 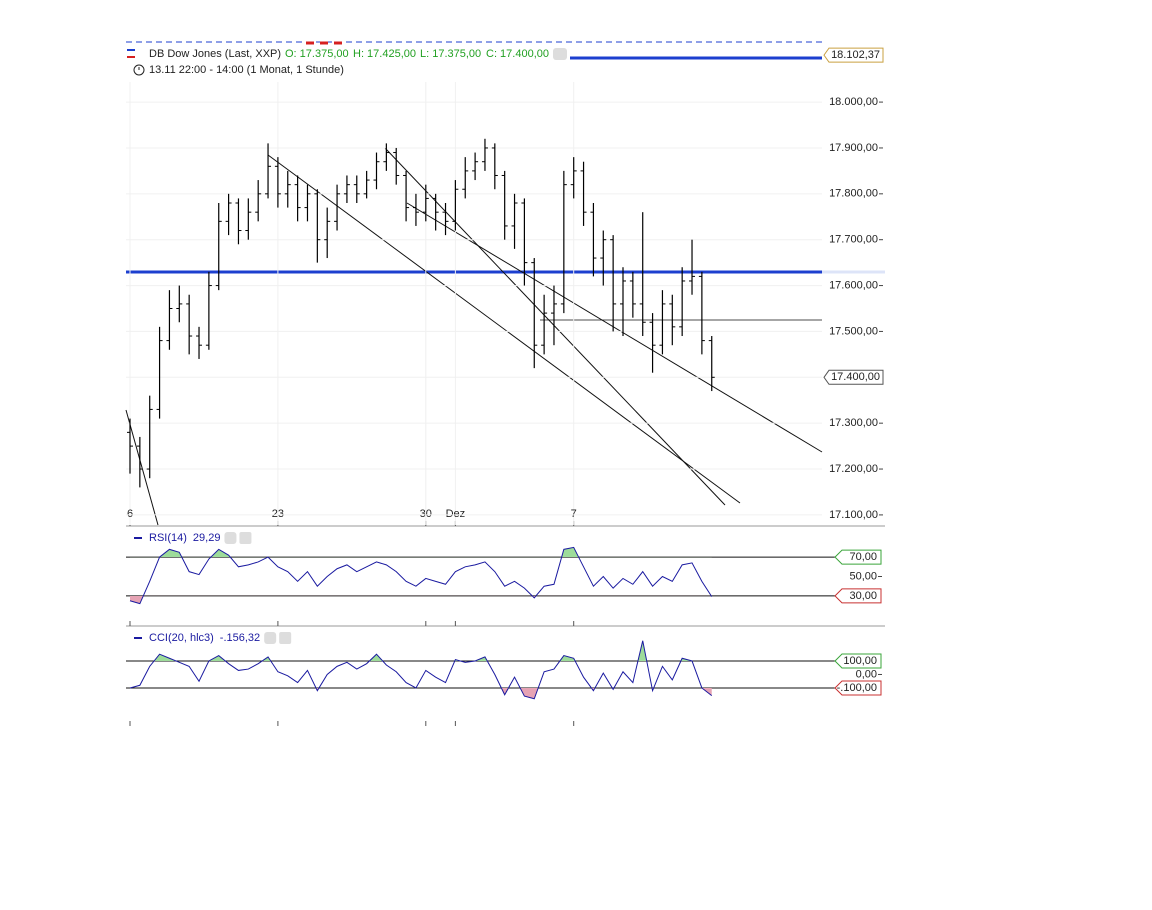 What do you see at coordinates (853, 194) in the screenshot?
I see `y-tick-label: 17.800,00` at bounding box center [853, 194].